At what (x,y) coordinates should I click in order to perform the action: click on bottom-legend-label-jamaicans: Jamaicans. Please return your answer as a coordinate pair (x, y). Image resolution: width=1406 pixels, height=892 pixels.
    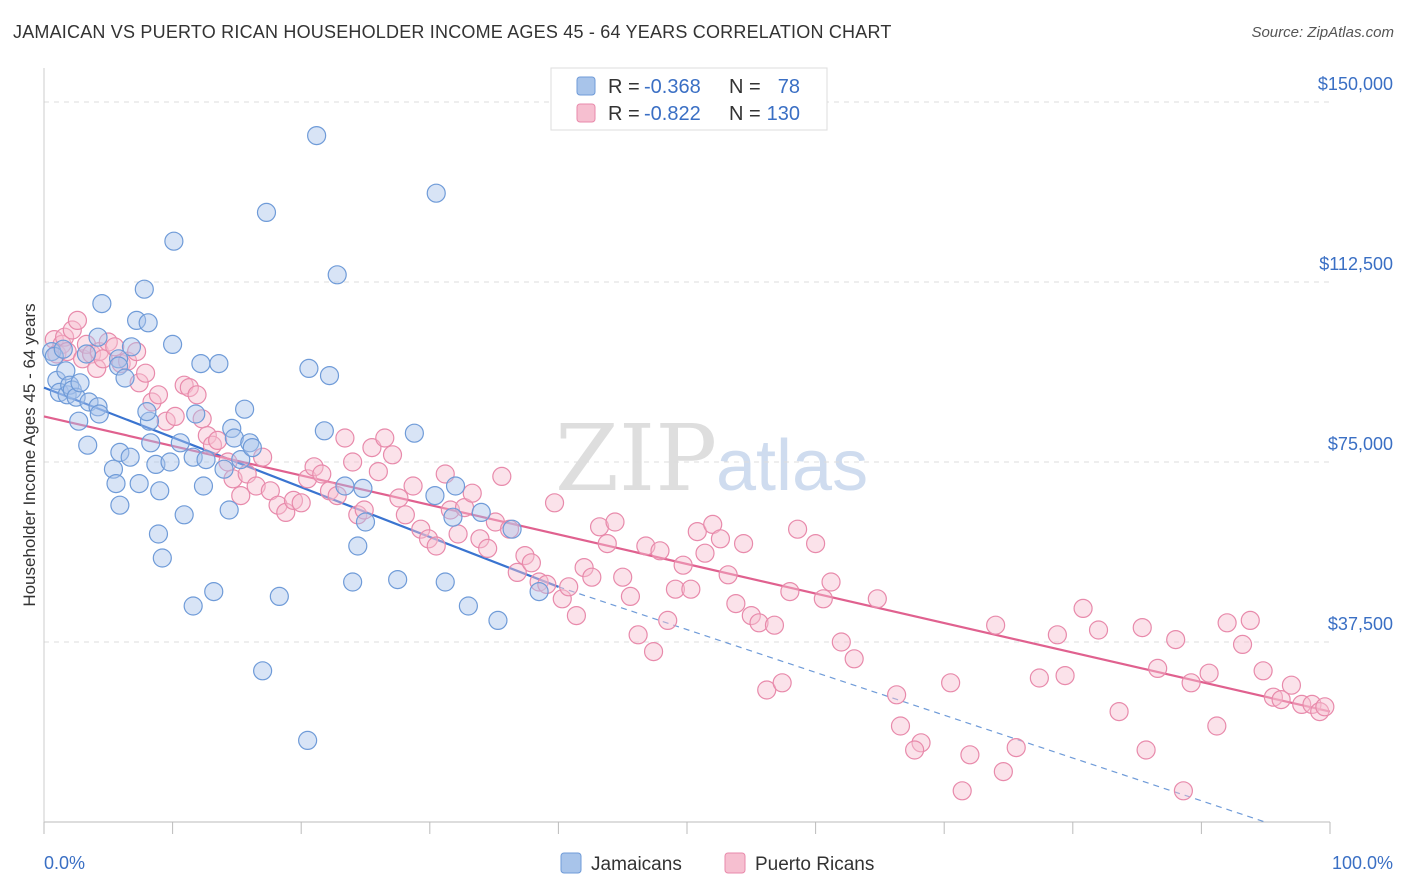
    Looking at the image, I should click on (636, 864).